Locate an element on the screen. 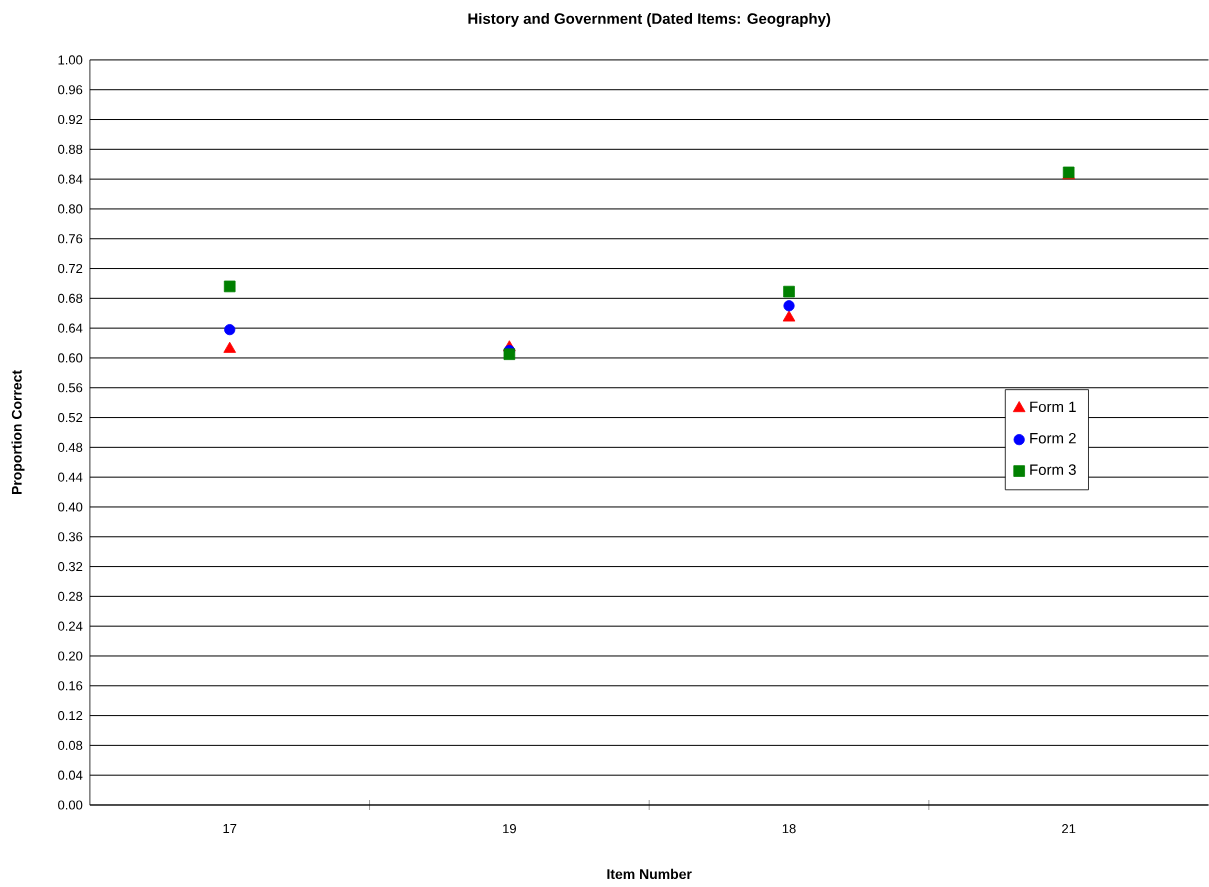 The image size is (1209, 887). y-tick-label: 0.44 is located at coordinates (70, 477).